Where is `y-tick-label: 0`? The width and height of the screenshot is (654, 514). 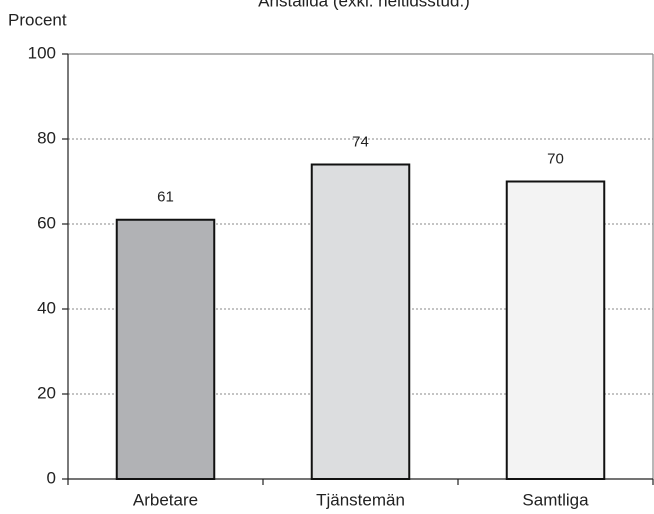 y-tick-label: 0 is located at coordinates (51, 477).